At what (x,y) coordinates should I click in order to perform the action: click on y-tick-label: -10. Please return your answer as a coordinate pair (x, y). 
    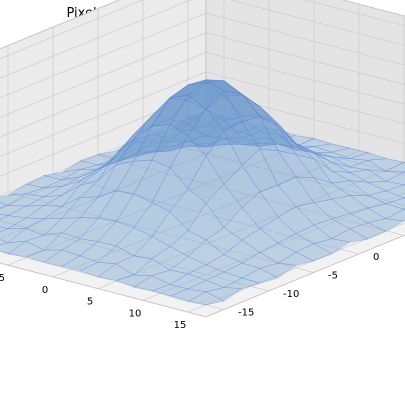
    Looking at the image, I should click on (291, 294).